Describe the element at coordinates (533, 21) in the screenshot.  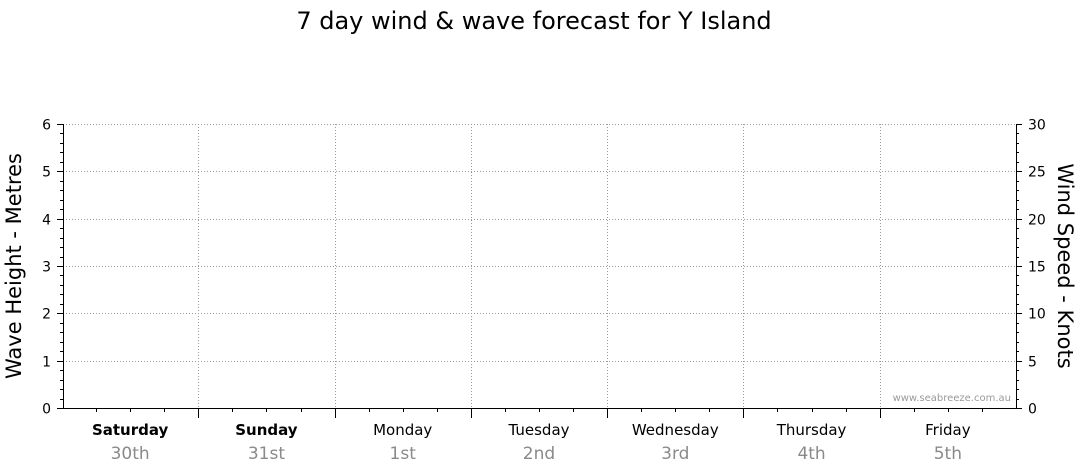
I see `chart-title: 7 day wind & wave forecast for Y Island` at that location.